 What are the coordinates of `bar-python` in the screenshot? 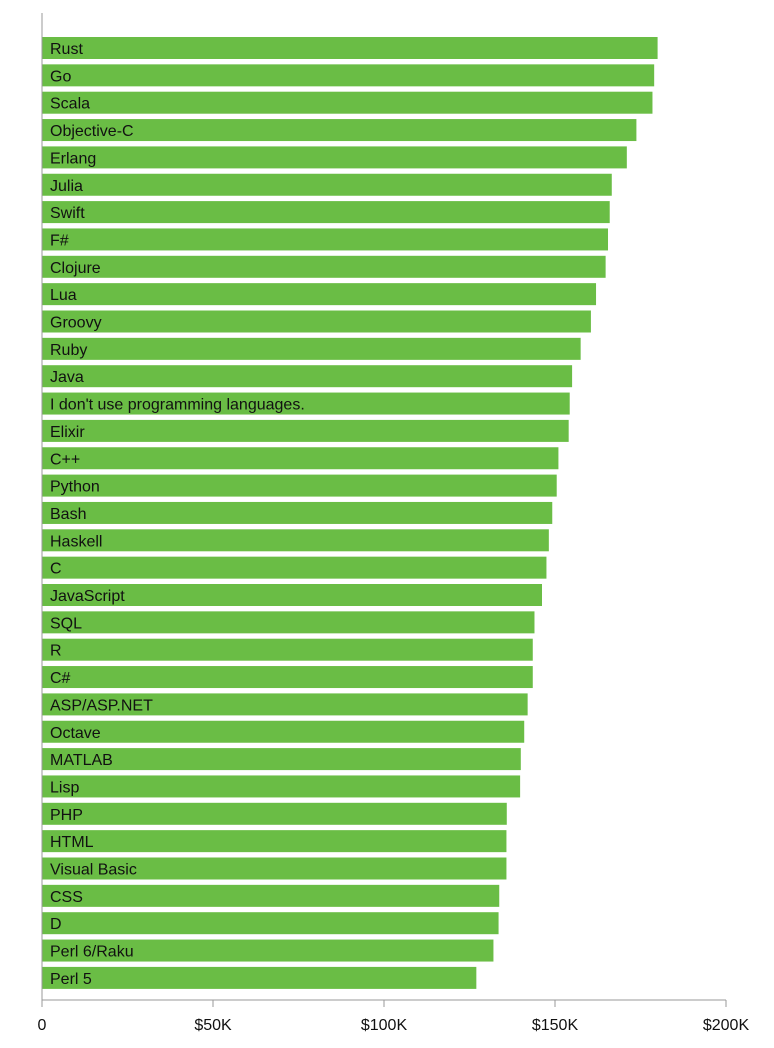 It's located at (299, 485).